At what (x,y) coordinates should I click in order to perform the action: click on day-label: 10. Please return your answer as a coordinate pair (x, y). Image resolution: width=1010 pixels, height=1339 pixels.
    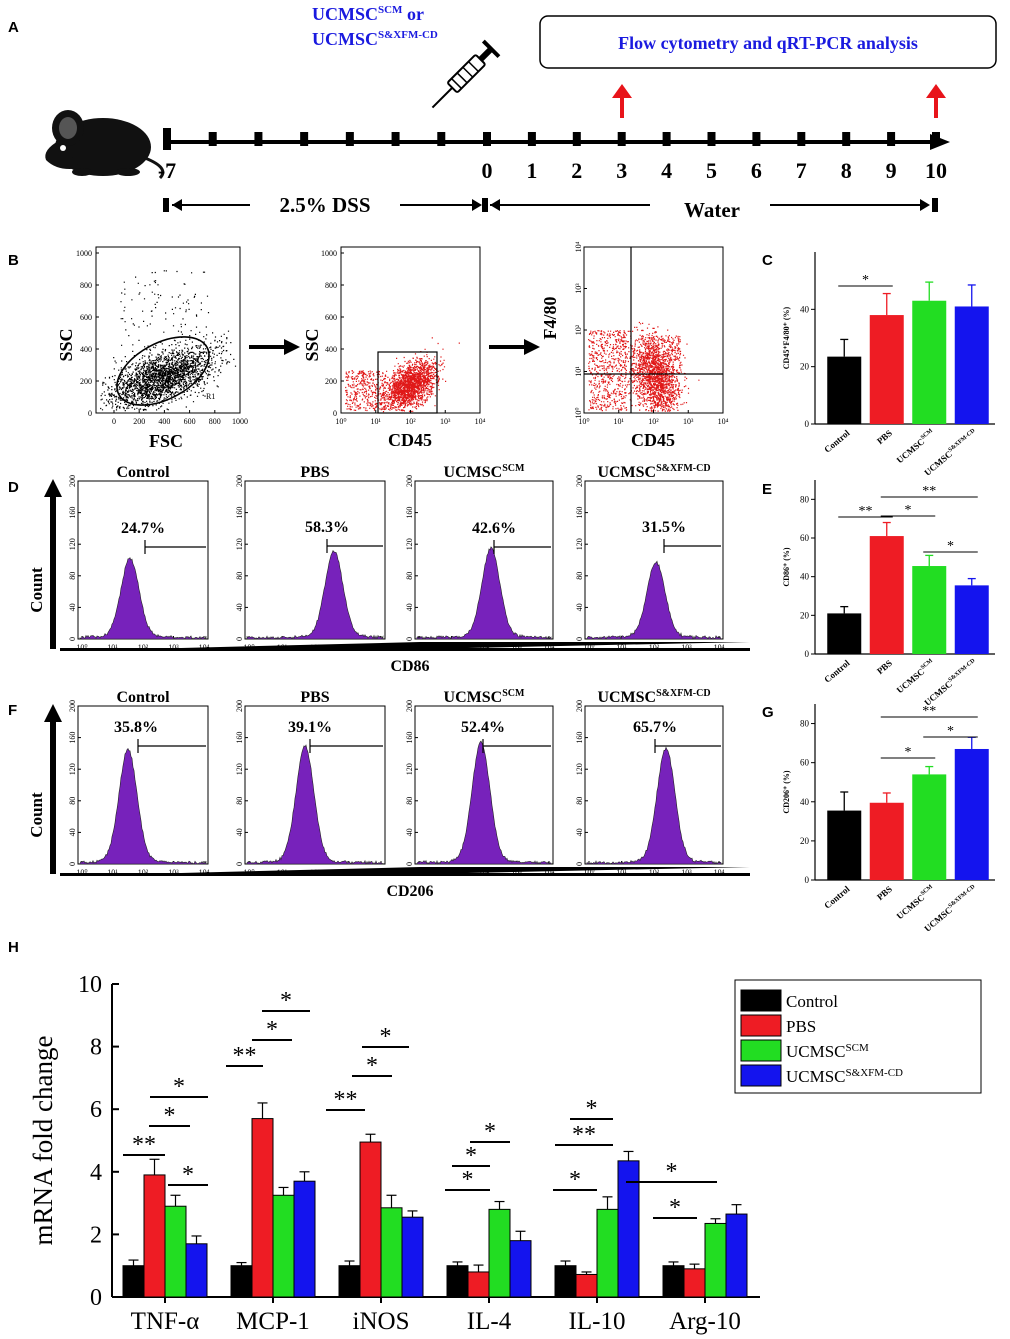
    Looking at the image, I should click on (936, 170).